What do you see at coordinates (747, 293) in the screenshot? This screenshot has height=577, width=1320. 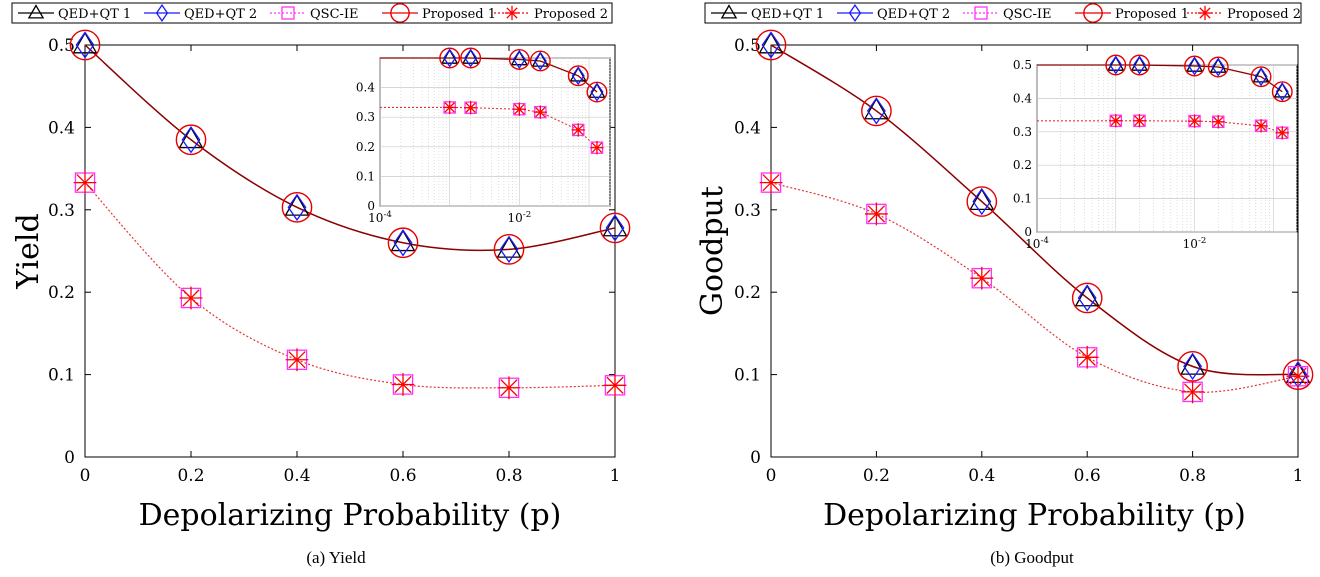 I see `y-tick-label: 0.2` at bounding box center [747, 293].